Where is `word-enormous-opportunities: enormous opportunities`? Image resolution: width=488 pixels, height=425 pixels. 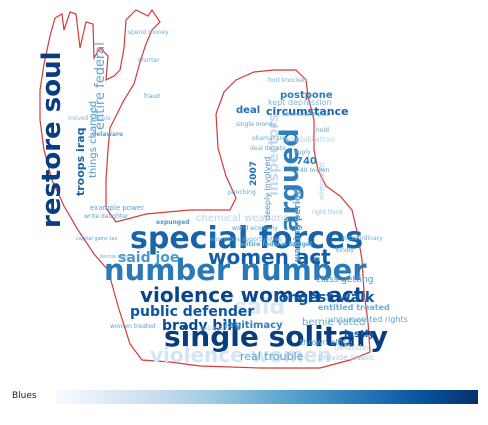 word-enormous-opportunities: enormous opportunities is located at coordinates (246, 239).